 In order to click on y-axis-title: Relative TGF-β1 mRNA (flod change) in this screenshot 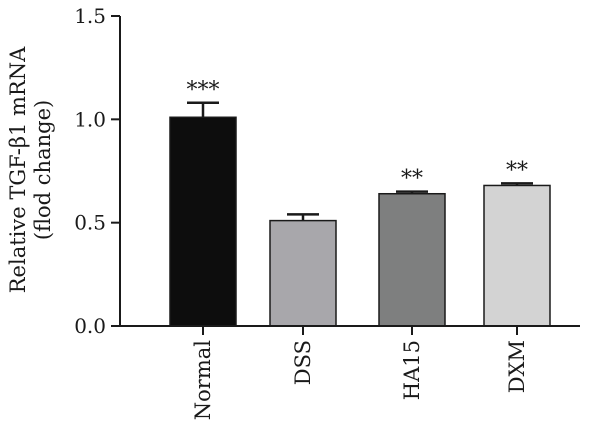, I will do `click(30, 169)`.